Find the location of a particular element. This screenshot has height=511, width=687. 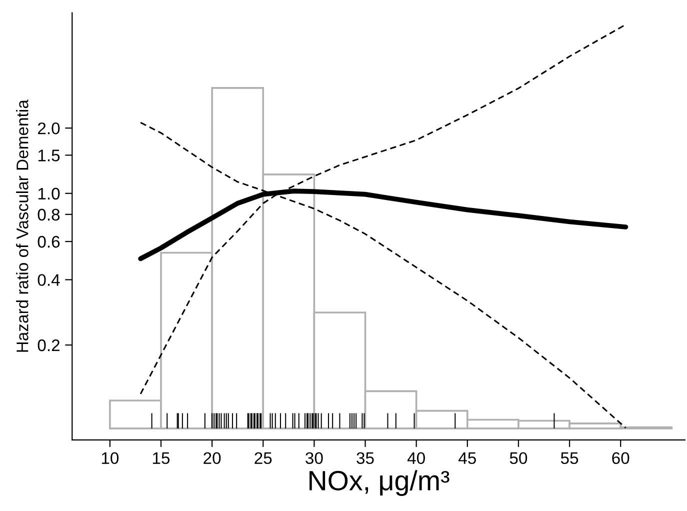

x-tick-label: 35 is located at coordinates (365, 458).